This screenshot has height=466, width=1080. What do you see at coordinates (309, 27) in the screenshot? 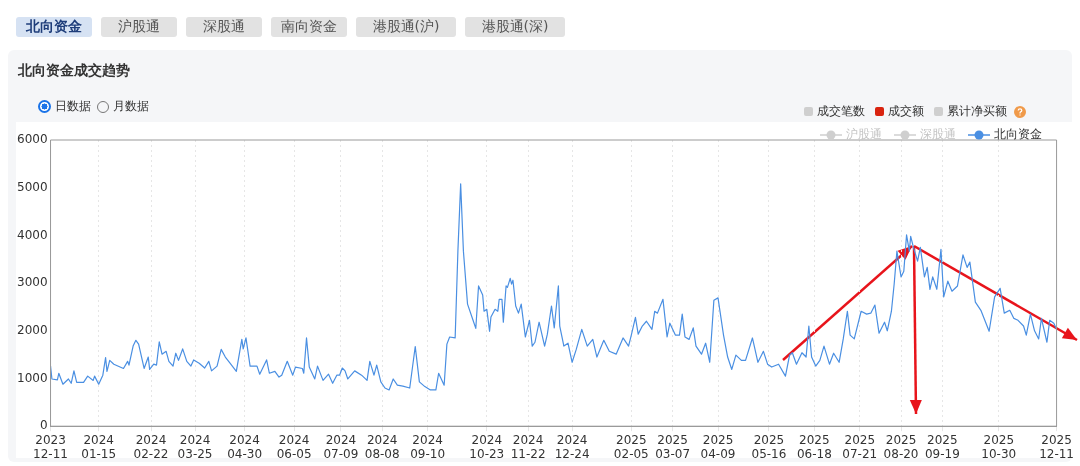
I see `text: 南向资金` at bounding box center [309, 27].